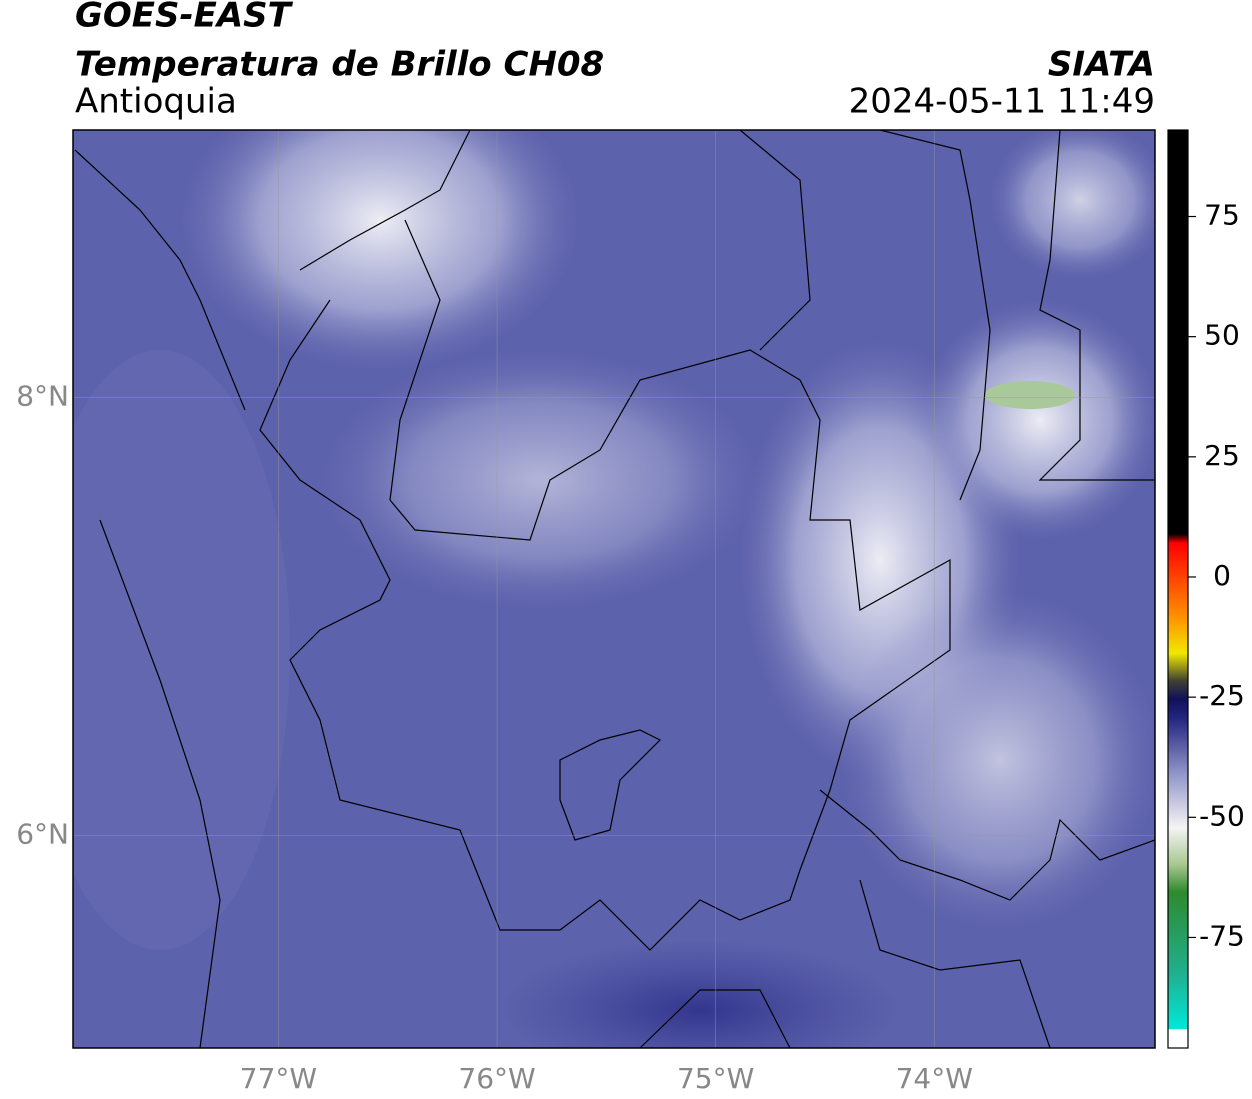  I want to click on datetime: 2024-05-11 11:49, so click(1002, 102).